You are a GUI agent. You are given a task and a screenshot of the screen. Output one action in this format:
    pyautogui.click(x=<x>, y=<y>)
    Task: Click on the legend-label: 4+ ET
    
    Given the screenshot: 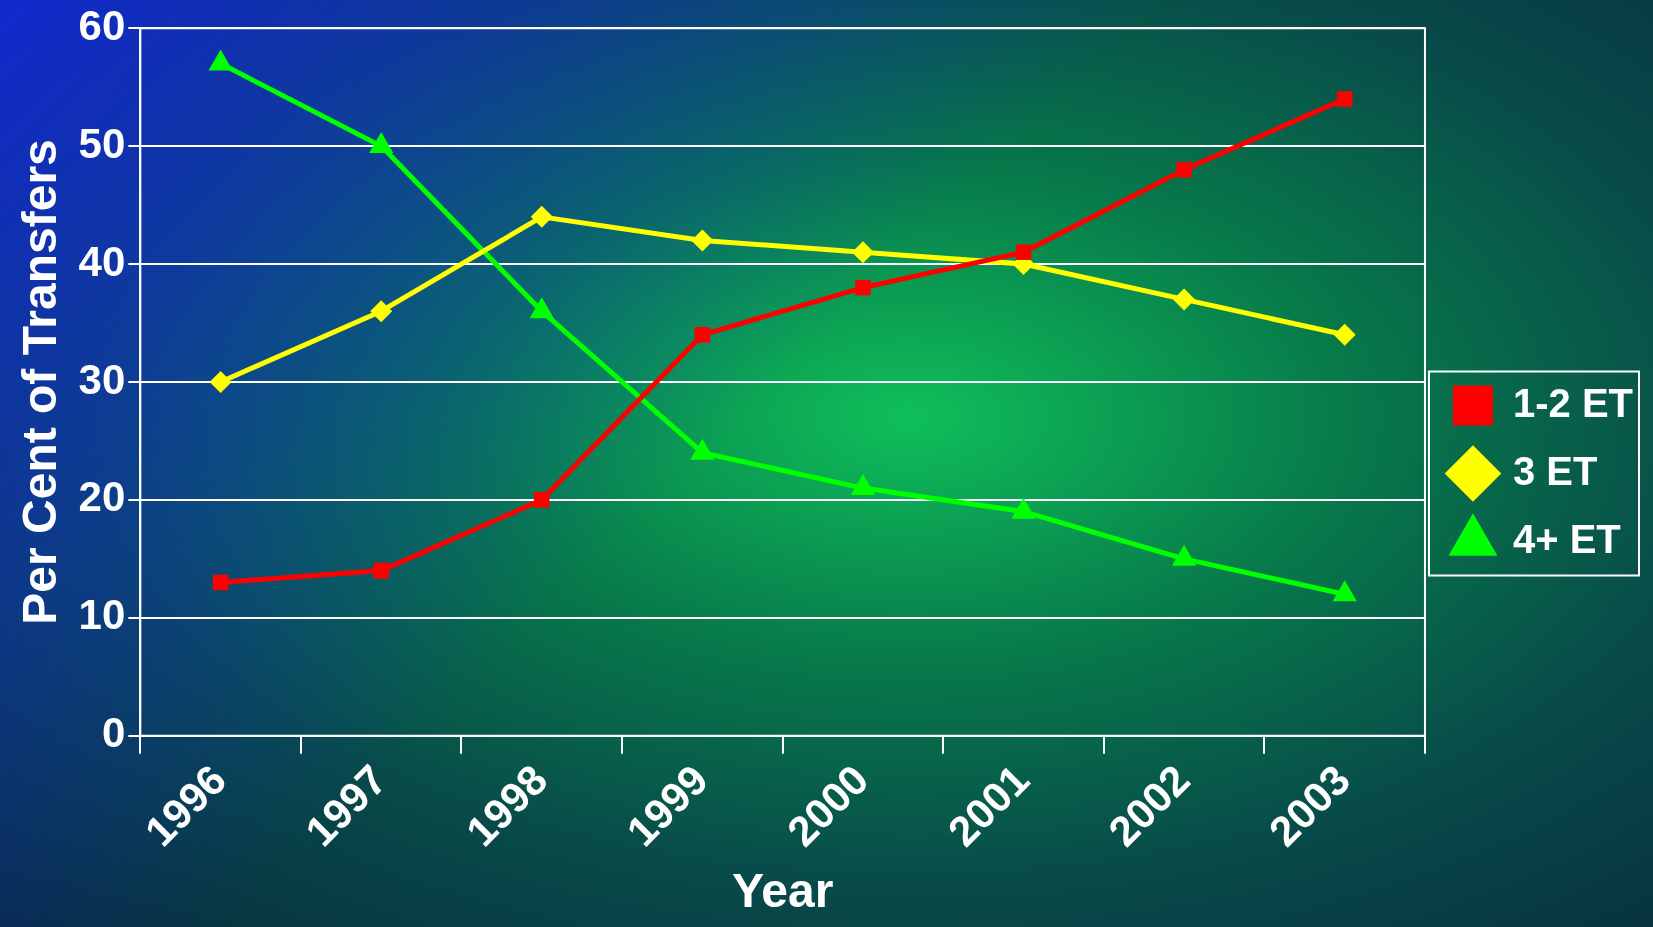 What is the action you would take?
    pyautogui.click(x=1566, y=538)
    